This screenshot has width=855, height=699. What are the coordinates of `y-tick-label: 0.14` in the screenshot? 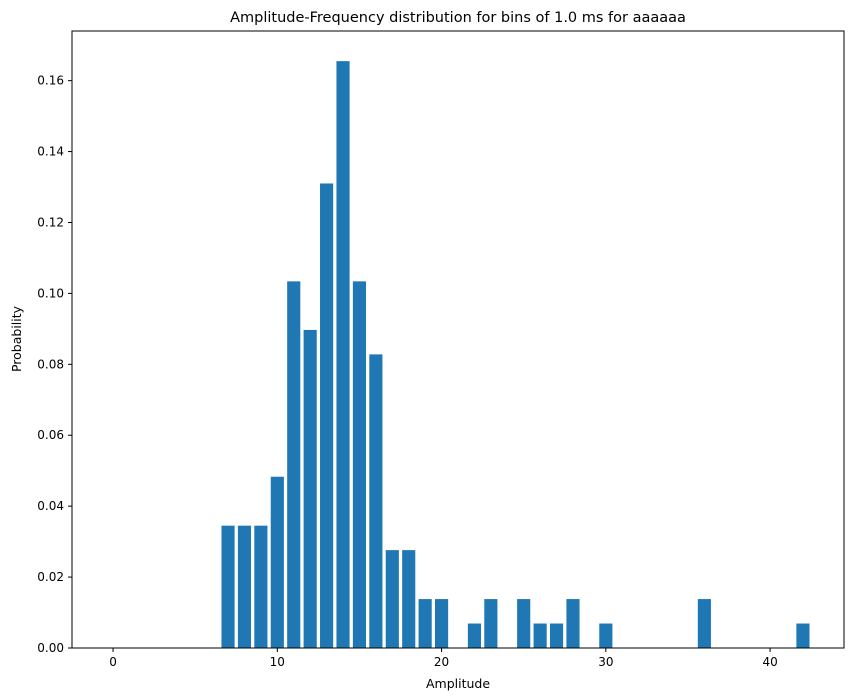 It's located at (50, 152).